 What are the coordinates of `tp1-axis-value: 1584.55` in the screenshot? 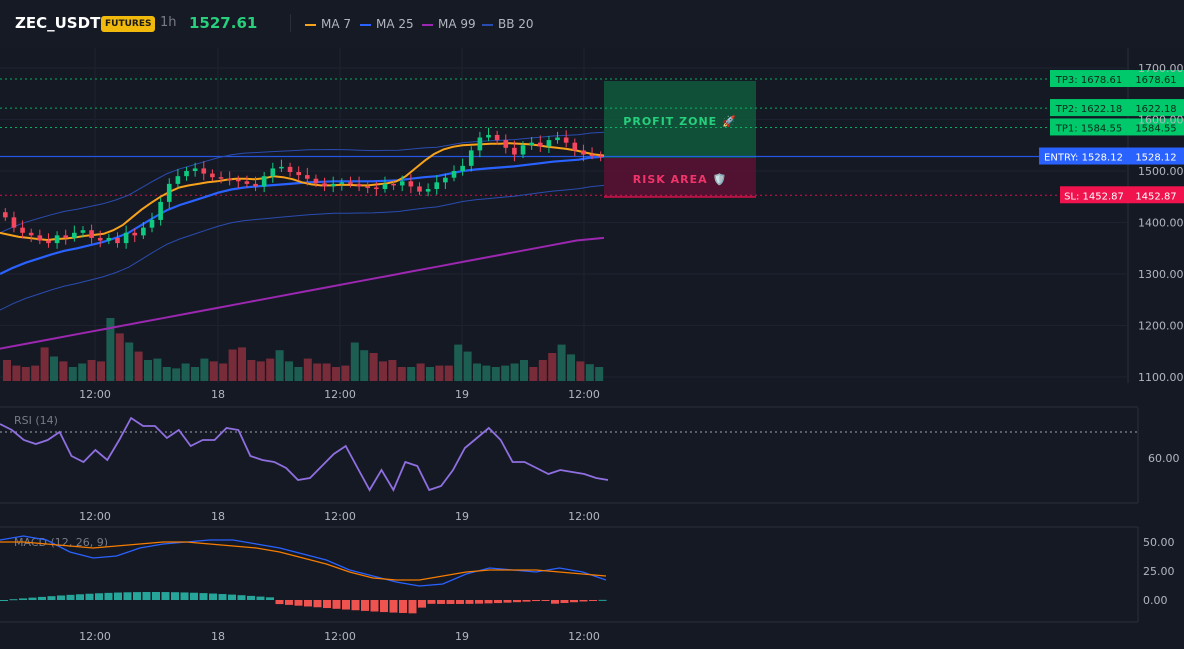 It's located at (1155, 128).